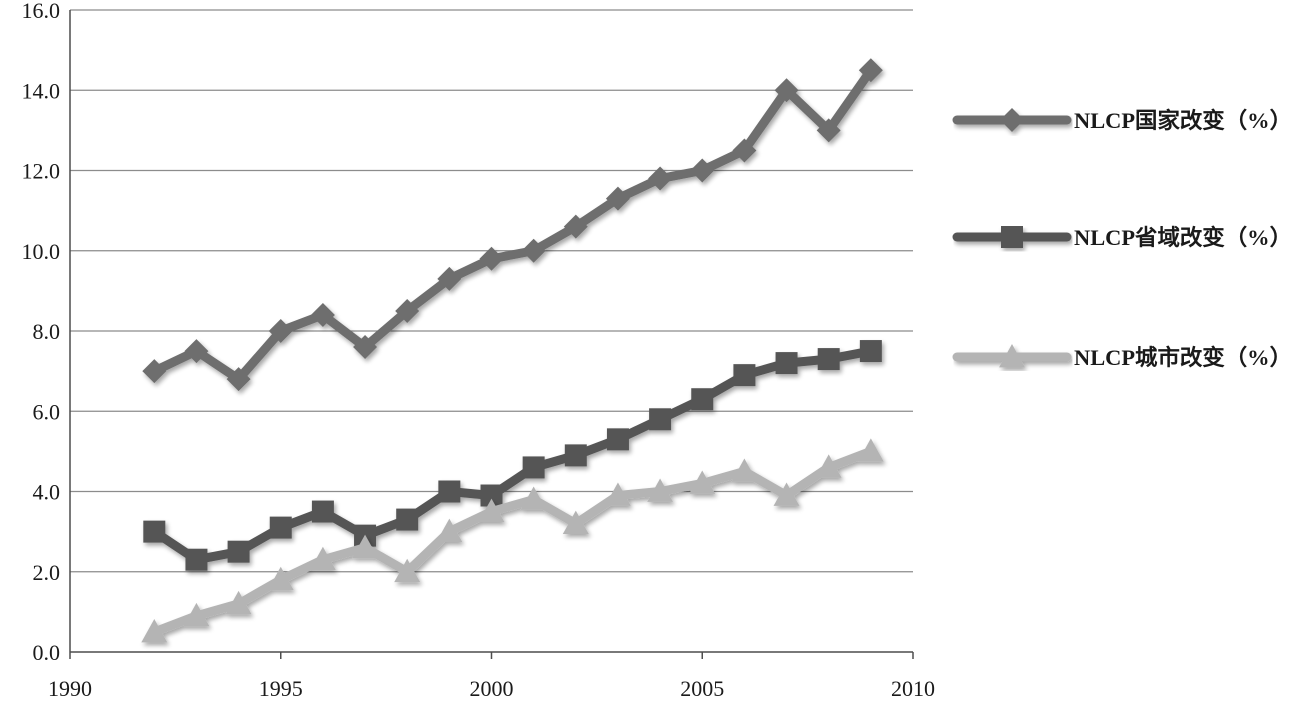  Describe the element at coordinates (281, 688) in the screenshot. I see `x-tick-label: 1995` at that location.